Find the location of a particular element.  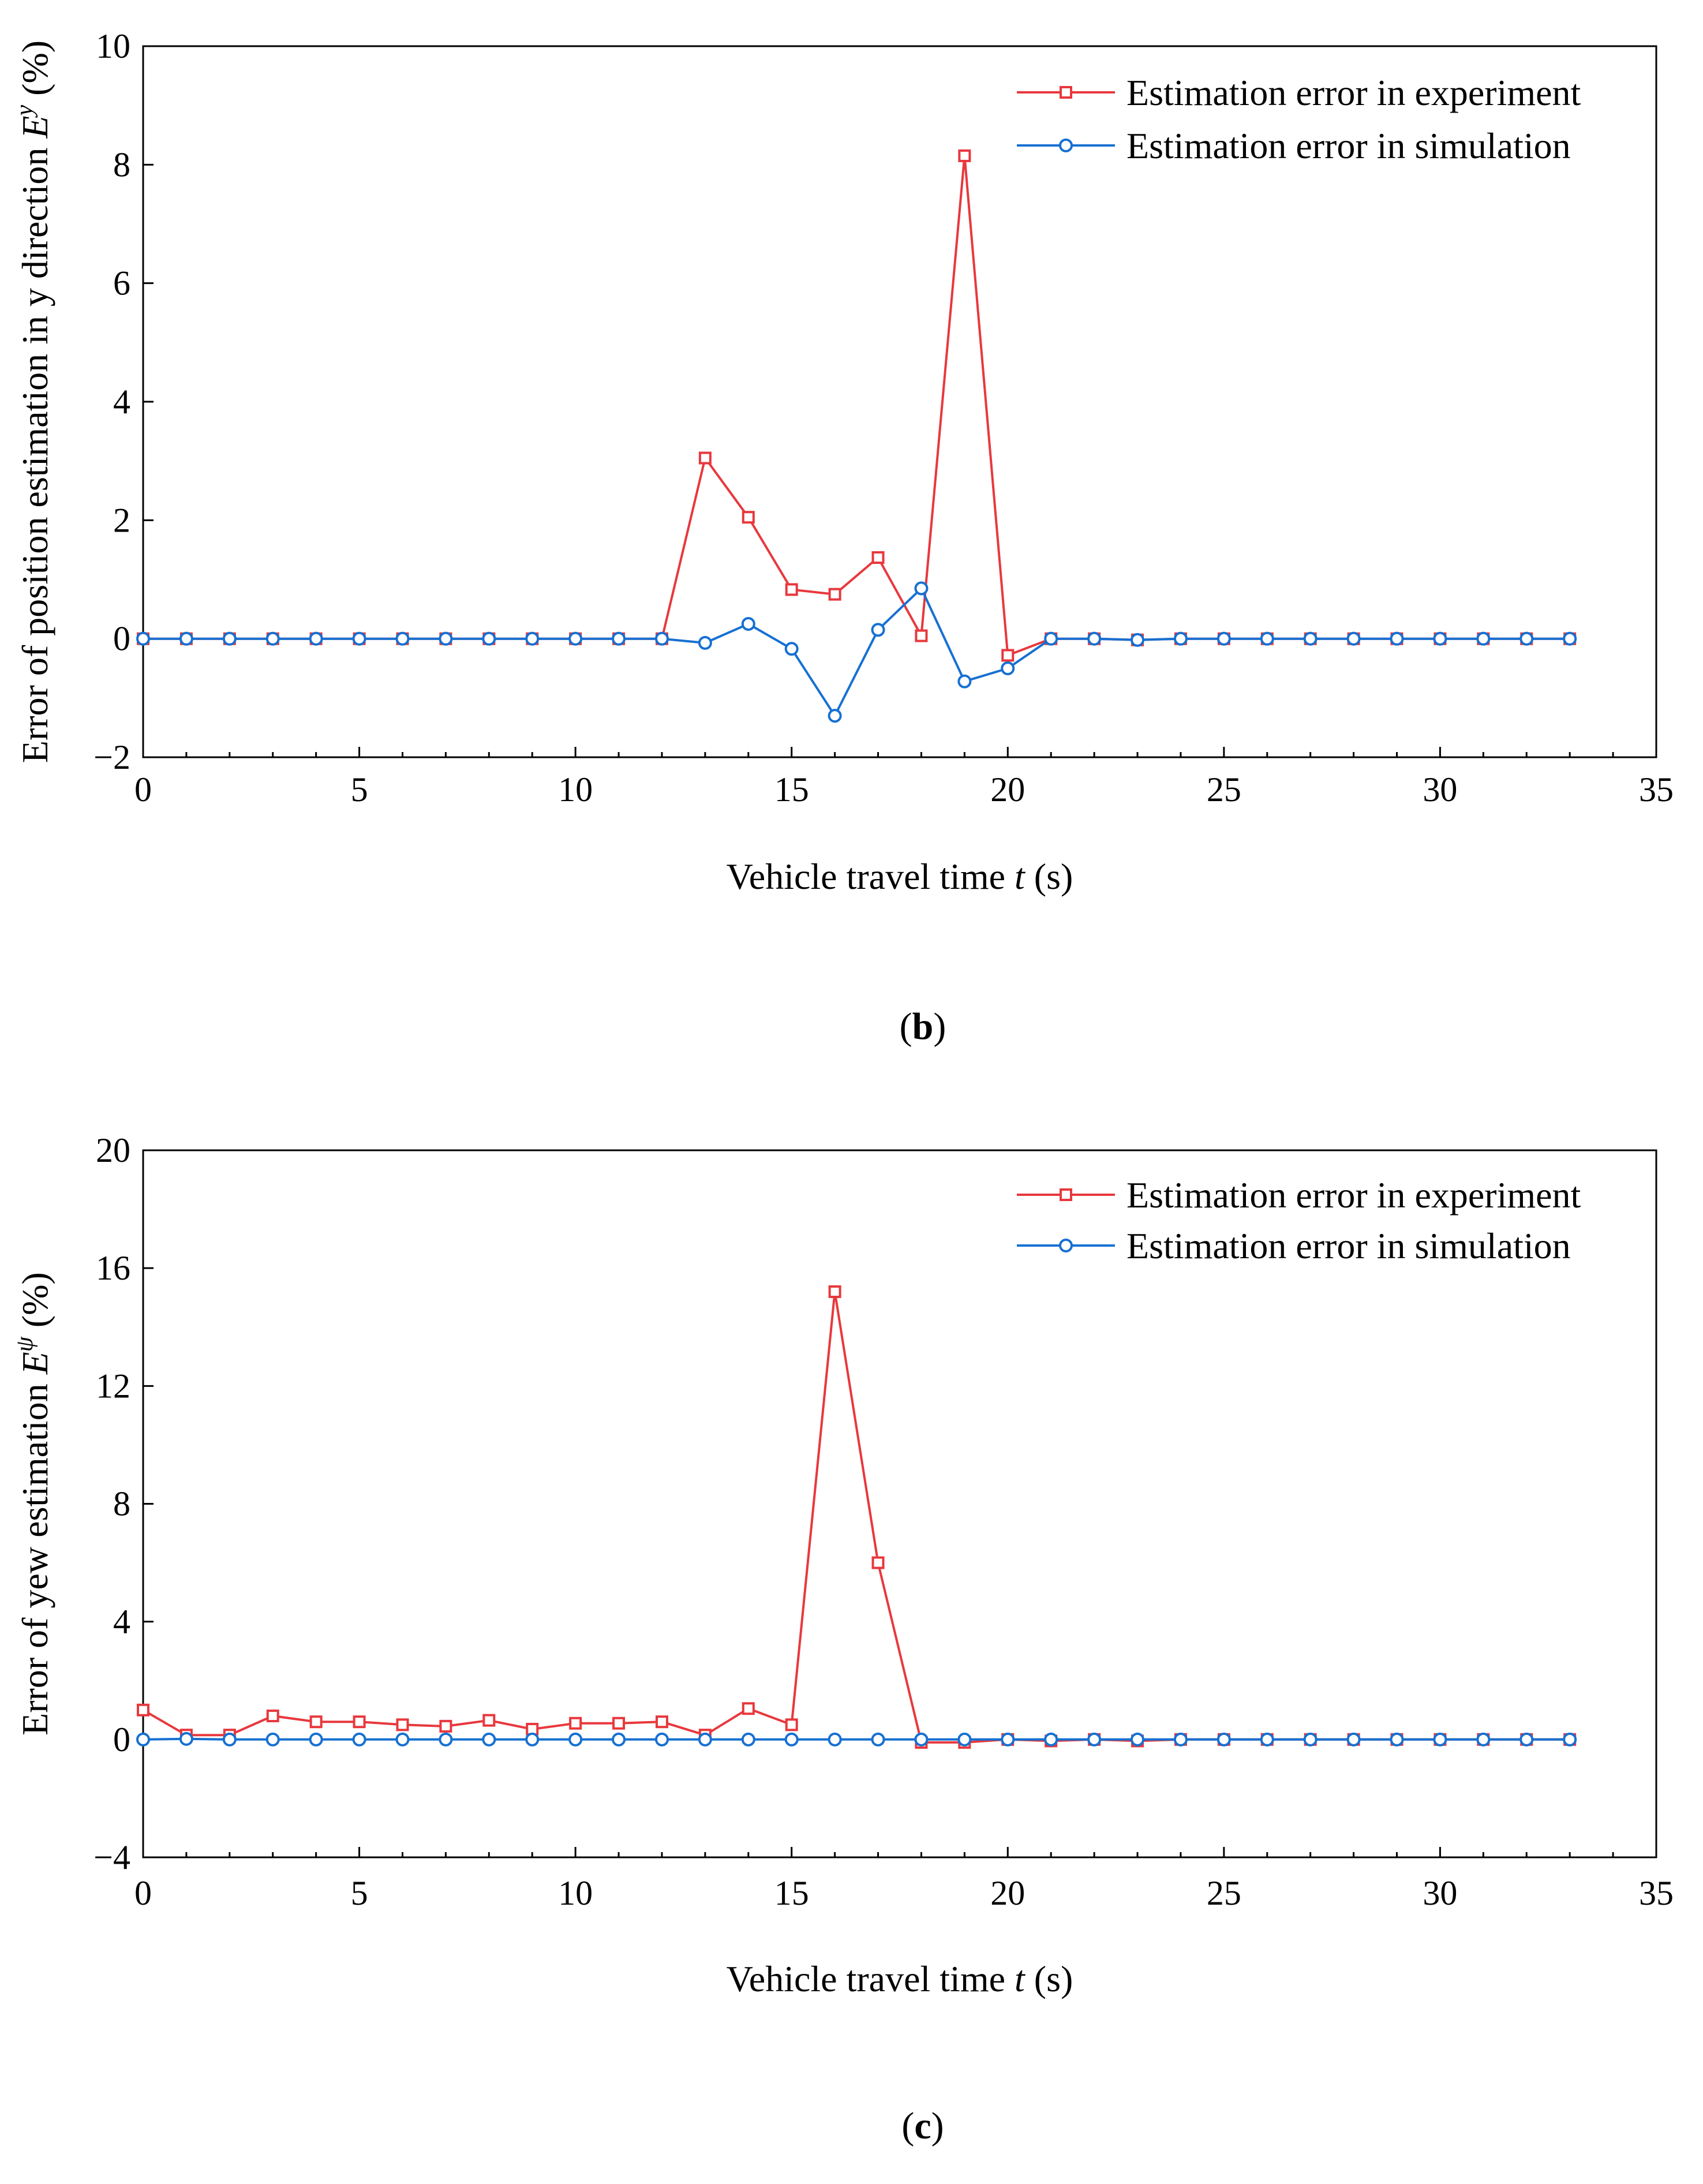

y-tick-label: 12 is located at coordinates (113, 1386).